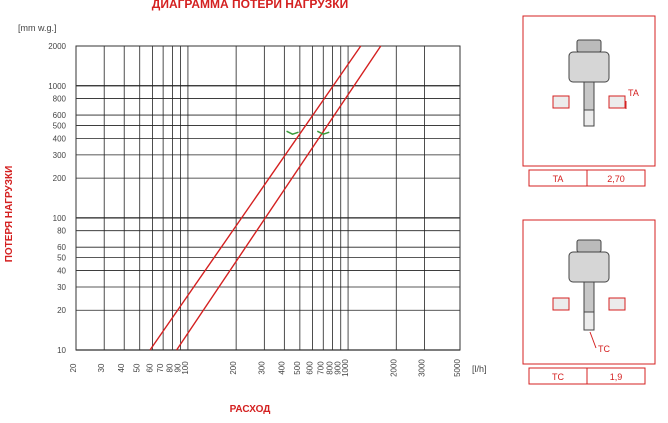 Image resolution: width=668 pixels, height=423 pixels. What do you see at coordinates (121, 367) in the screenshot?
I see `x-tick-label-2: 40` at bounding box center [121, 367].